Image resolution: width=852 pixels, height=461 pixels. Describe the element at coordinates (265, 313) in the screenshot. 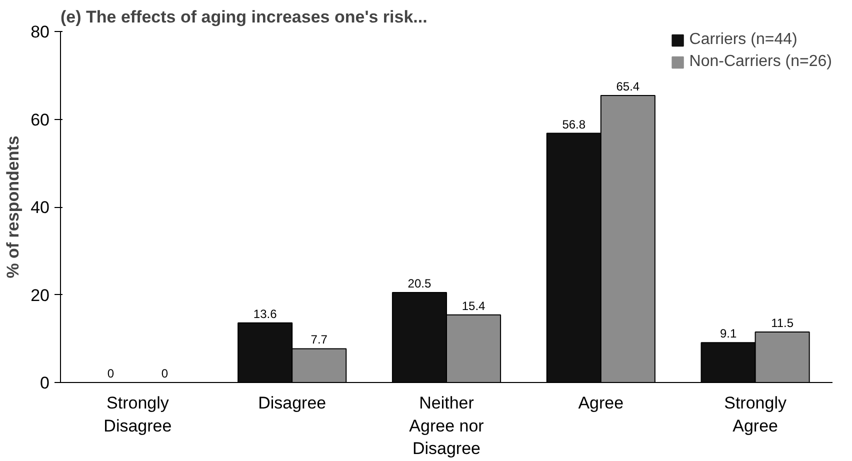

I see `data-label: 13.6` at that location.